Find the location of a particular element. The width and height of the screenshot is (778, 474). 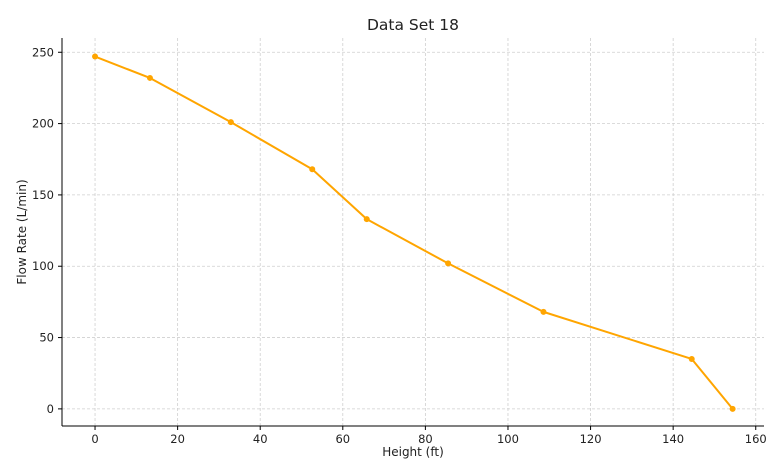

x-tick-label: 120 is located at coordinates (591, 439).